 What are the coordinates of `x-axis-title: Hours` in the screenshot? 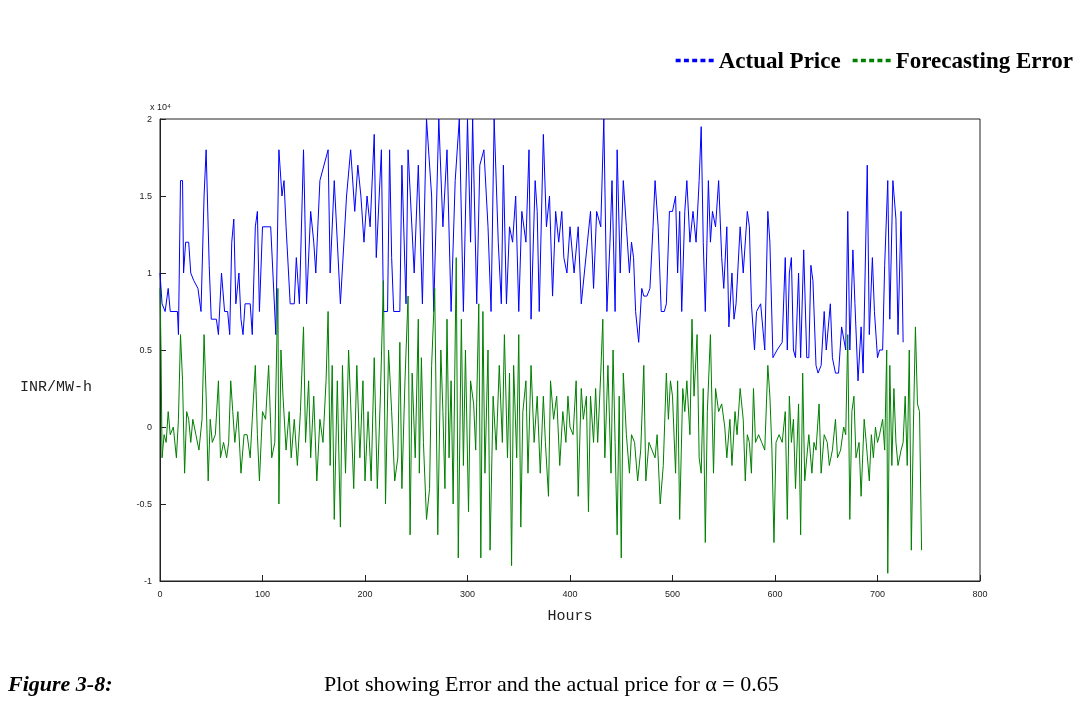 It's located at (570, 616).